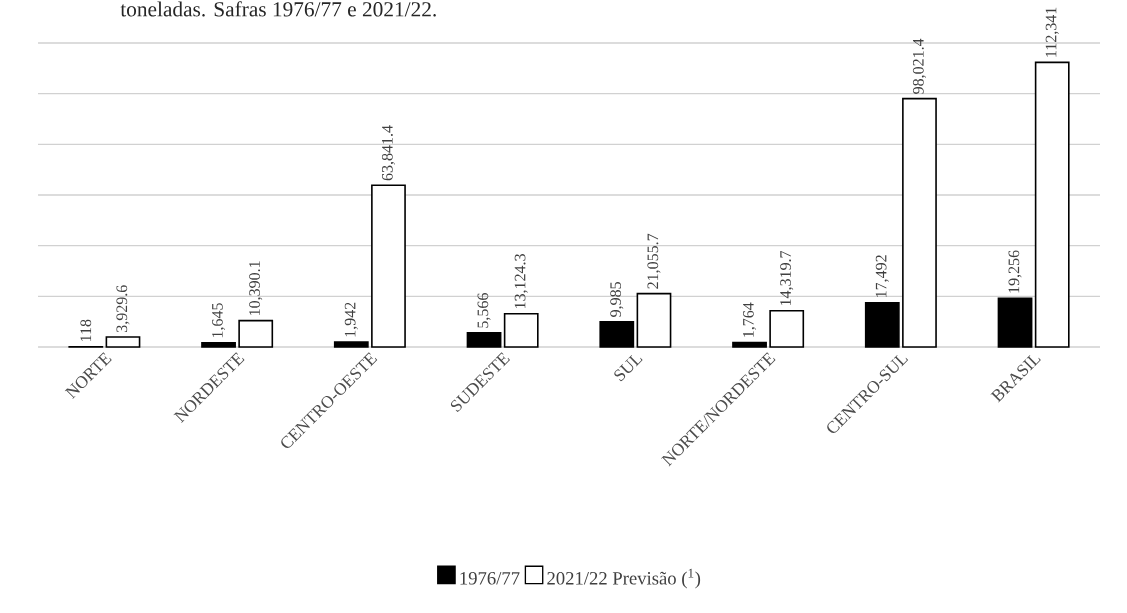 This screenshot has width=1127, height=613. What do you see at coordinates (219, 320) in the screenshot?
I see `data-label: 1,645` at bounding box center [219, 320].